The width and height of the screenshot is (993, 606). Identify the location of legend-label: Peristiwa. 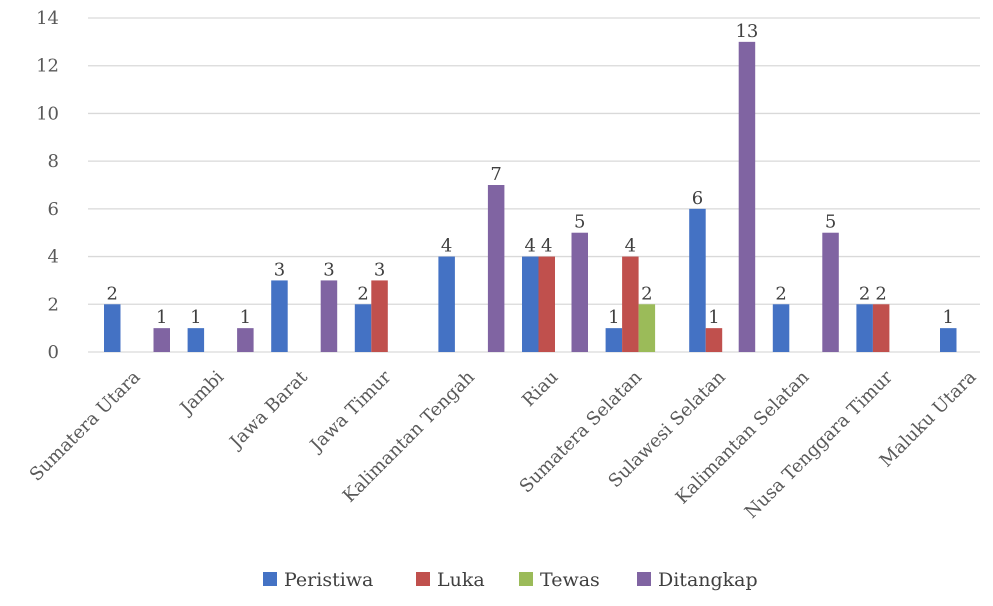
(328, 580).